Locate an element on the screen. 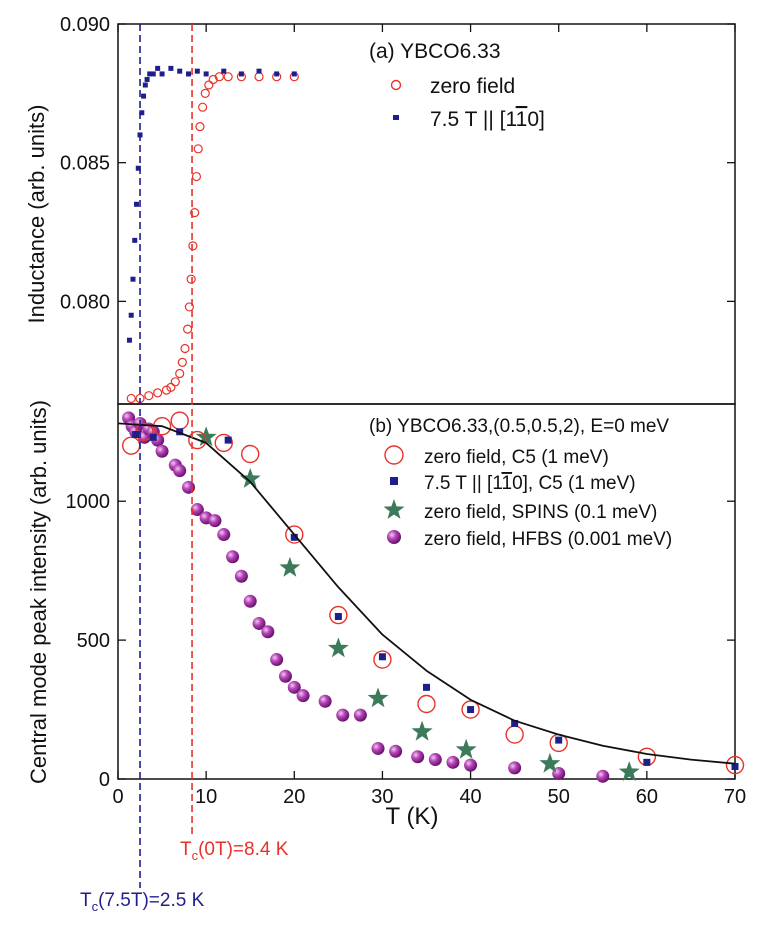 The width and height of the screenshot is (758, 928). panel-b-xtick-label: 0 is located at coordinates (117, 797).